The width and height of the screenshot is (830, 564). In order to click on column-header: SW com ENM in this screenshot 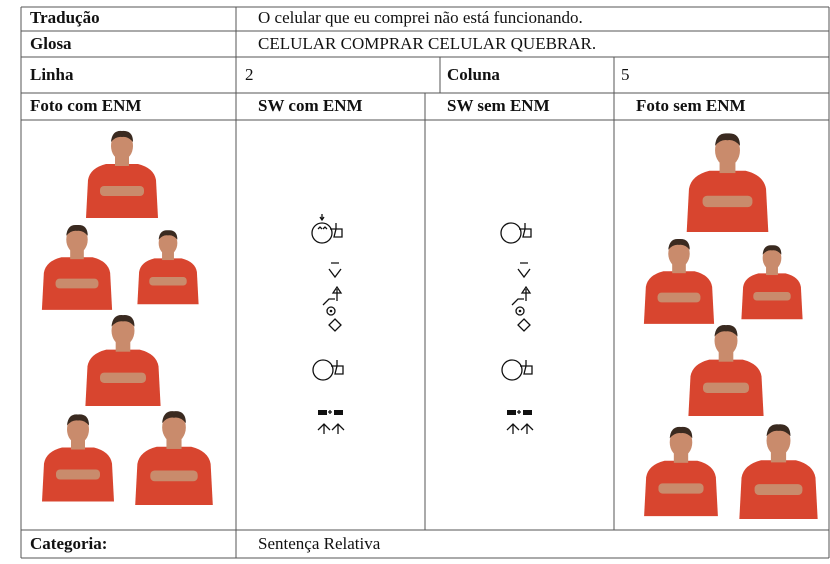, I will do `click(310, 105)`.